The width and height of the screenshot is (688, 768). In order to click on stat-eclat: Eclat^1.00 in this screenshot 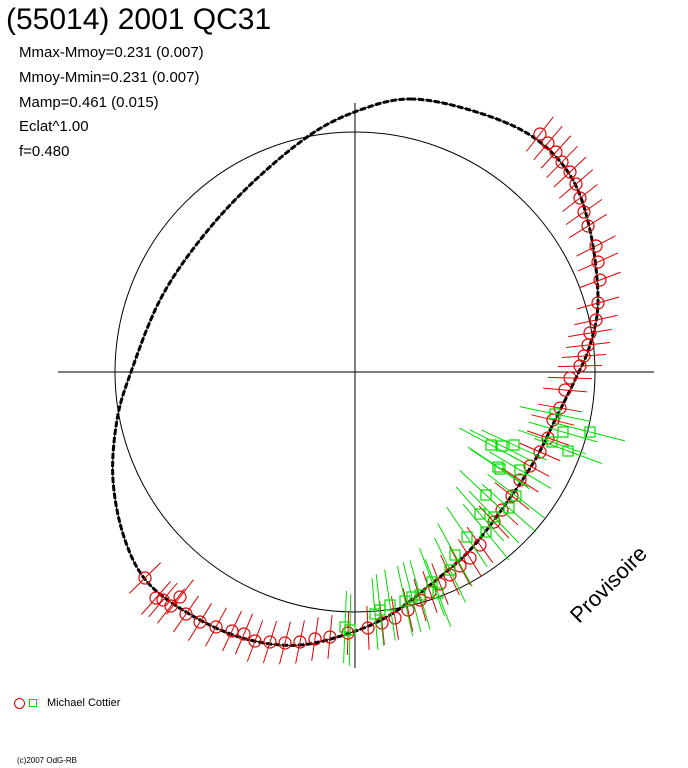, I will do `click(54, 126)`.